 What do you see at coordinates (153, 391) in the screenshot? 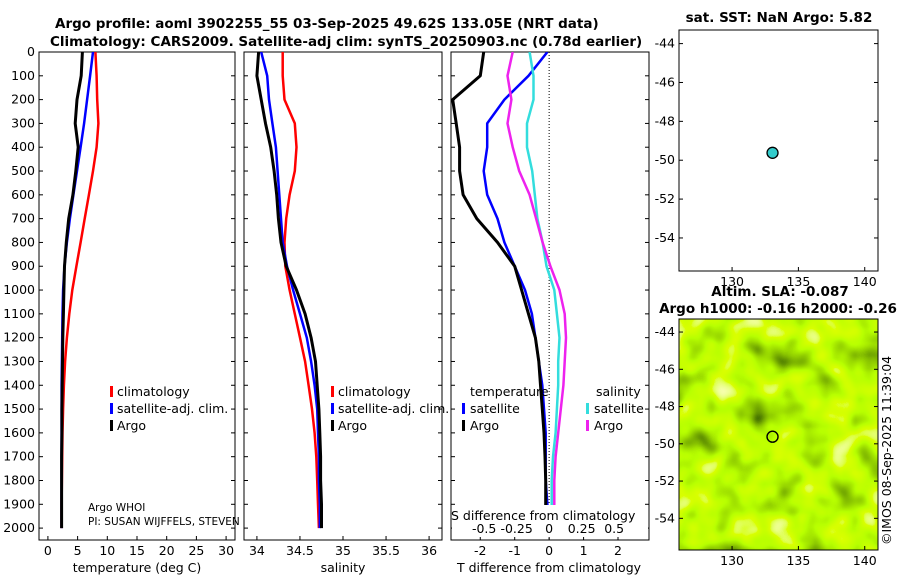
I see `legend-climatology: climatology` at bounding box center [153, 391].